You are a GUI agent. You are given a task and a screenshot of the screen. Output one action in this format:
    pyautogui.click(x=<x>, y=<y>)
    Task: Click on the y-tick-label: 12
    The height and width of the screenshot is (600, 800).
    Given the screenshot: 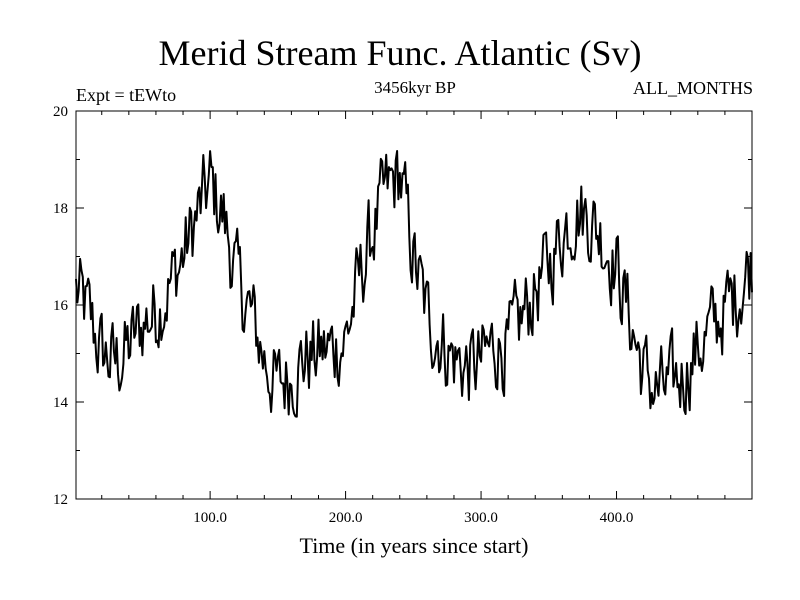 What is the action you would take?
    pyautogui.click(x=60, y=500)
    